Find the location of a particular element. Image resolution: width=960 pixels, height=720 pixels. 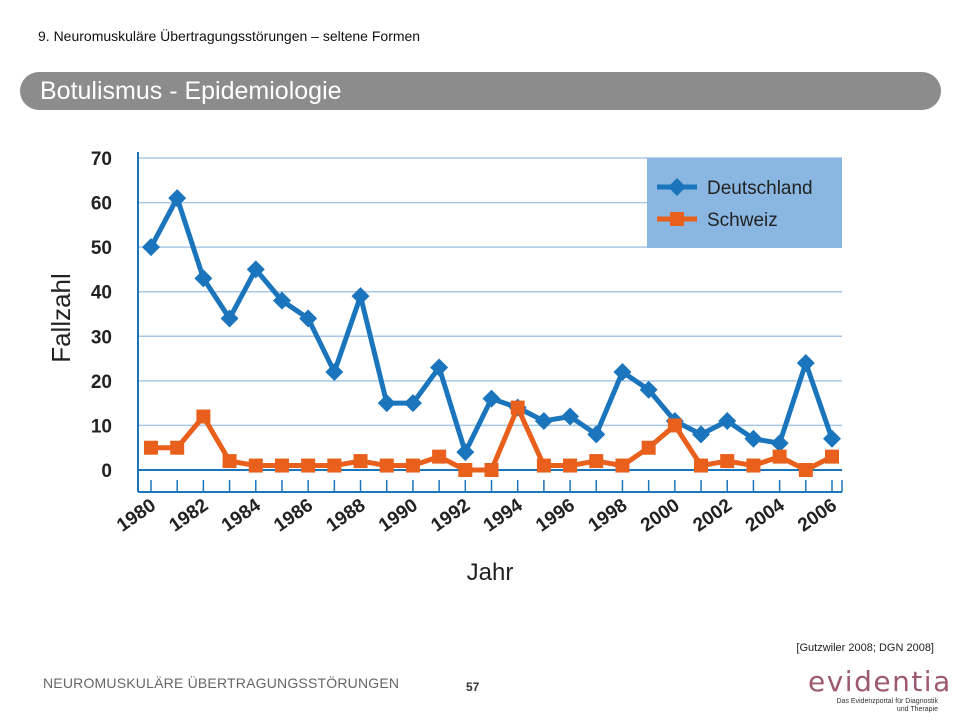

y-tick-label: 60 is located at coordinates (101, 204).